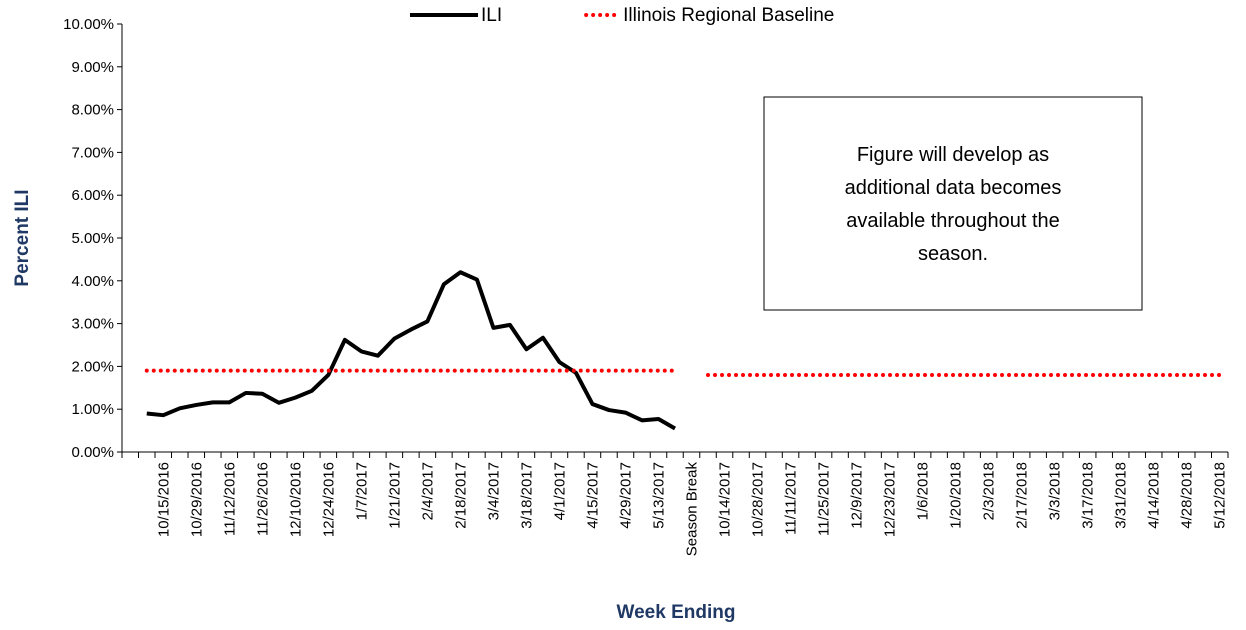 The image size is (1246, 630). Describe the element at coordinates (658, 495) in the screenshot. I see `x-tick-label: 5/13/2017` at that location.